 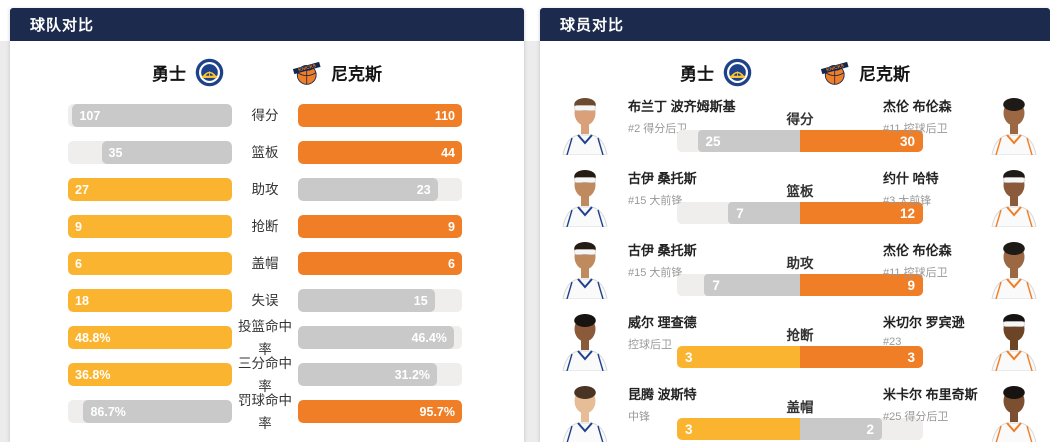 I want to click on team-knicks: KNICKS 尼克斯, so click(x=336, y=72).